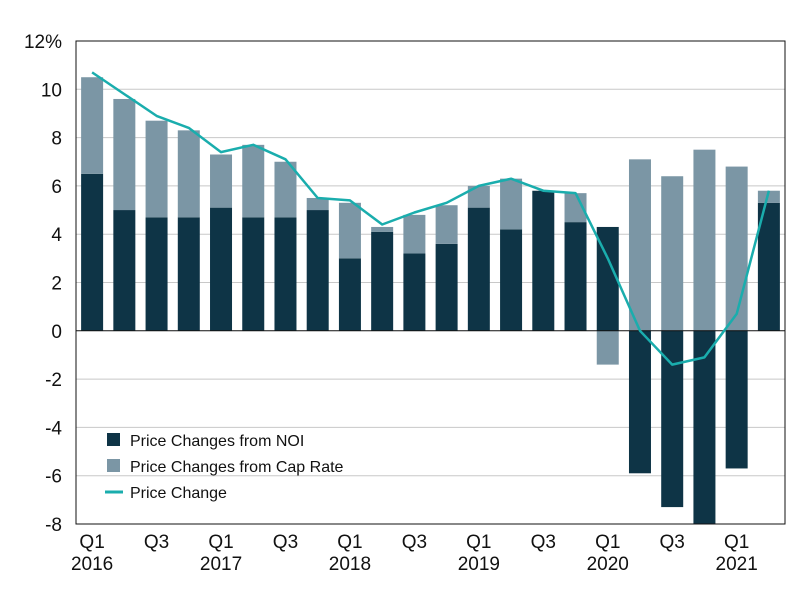 This screenshot has width=800, height=600. Describe the element at coordinates (479, 564) in the screenshot. I see `x-tick-year-label: 2019` at that location.